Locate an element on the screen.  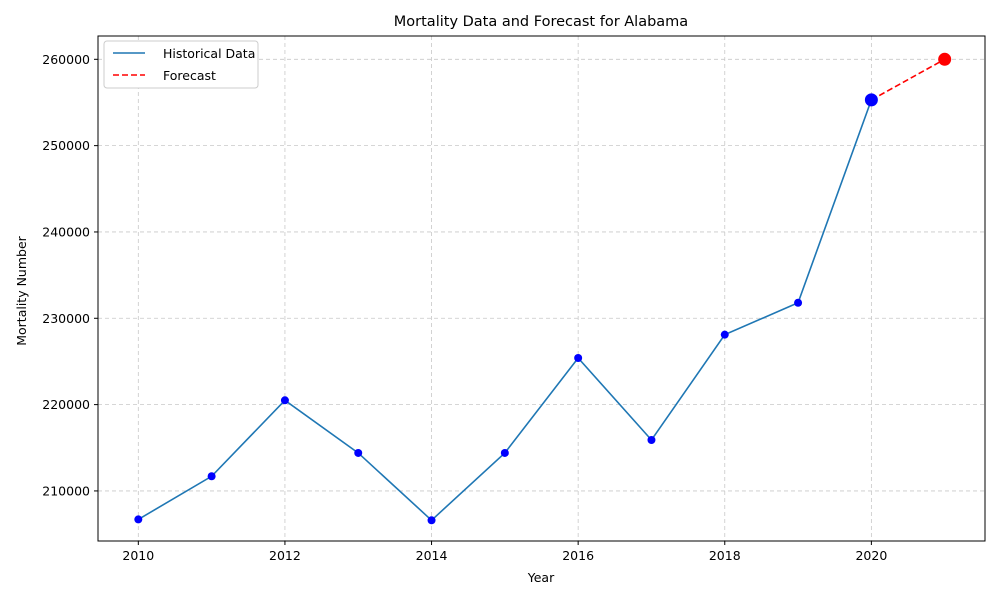
x-tick-label: 2014 is located at coordinates (432, 555).